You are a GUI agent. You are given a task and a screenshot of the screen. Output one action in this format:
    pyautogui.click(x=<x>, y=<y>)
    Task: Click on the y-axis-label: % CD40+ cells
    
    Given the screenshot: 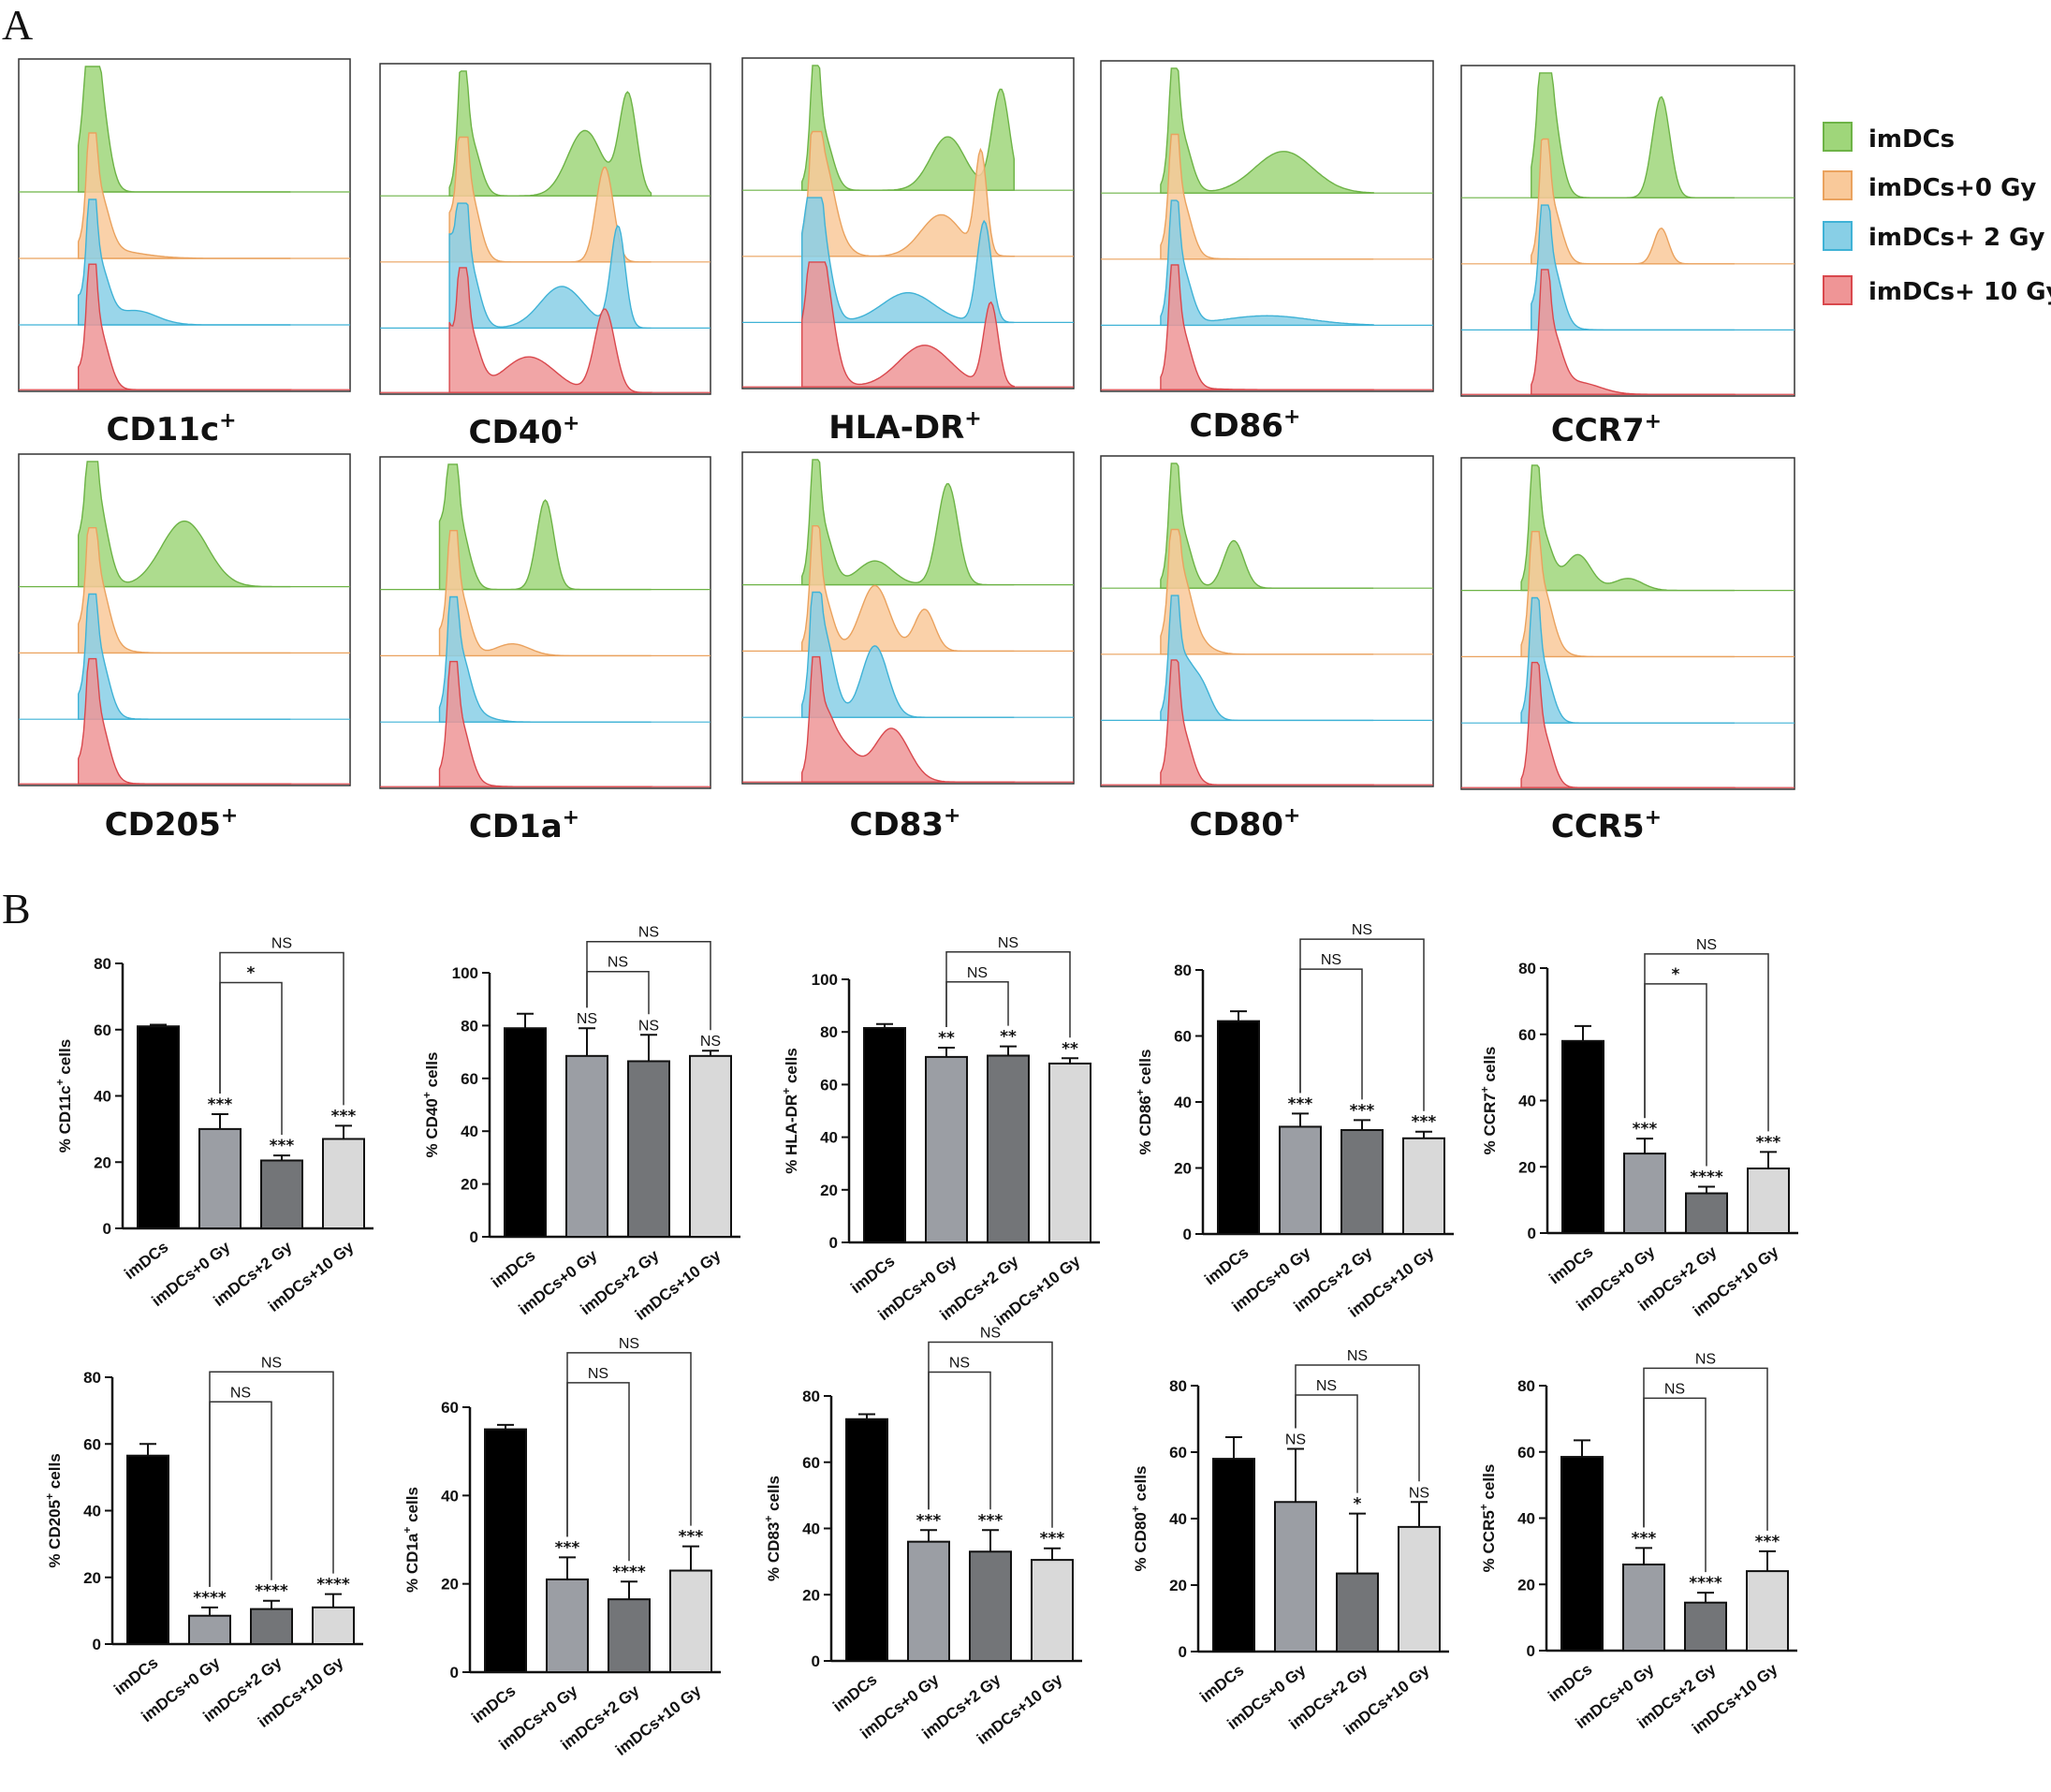 What is the action you would take?
    pyautogui.click(x=430, y=1105)
    